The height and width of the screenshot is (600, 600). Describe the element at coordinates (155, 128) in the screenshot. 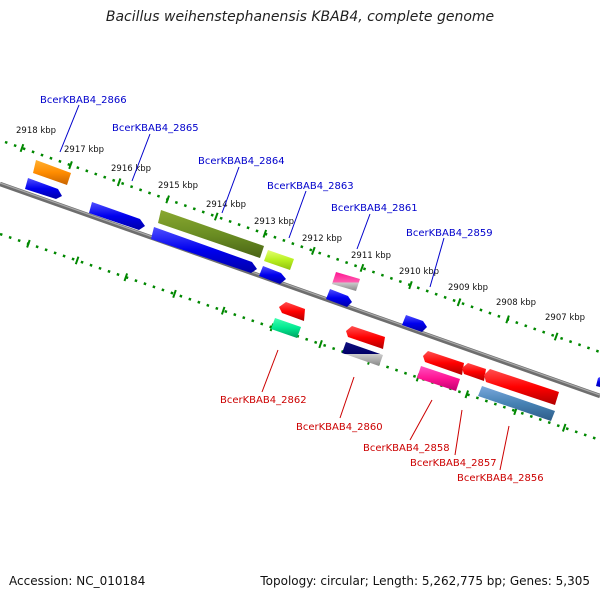

I see `gene-label-2865: BcerKBAB4_2865` at that location.